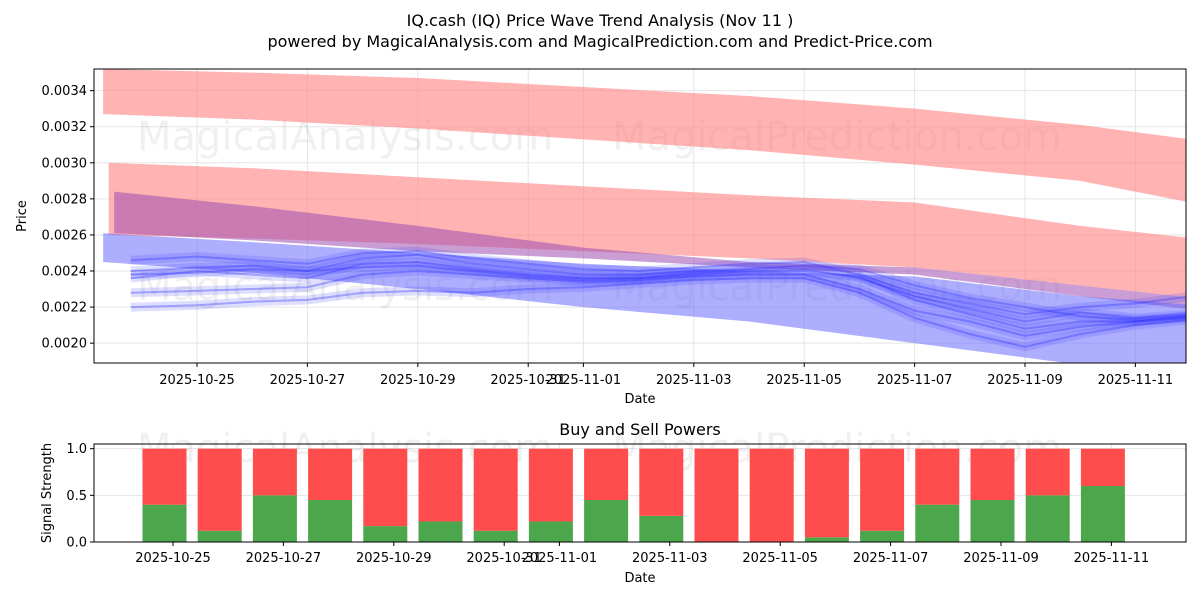 Image resolution: width=1200 pixels, height=600 pixels. Describe the element at coordinates (560, 558) in the screenshot. I see `signal-x-tick-label-4: 2025-11-01` at that location.